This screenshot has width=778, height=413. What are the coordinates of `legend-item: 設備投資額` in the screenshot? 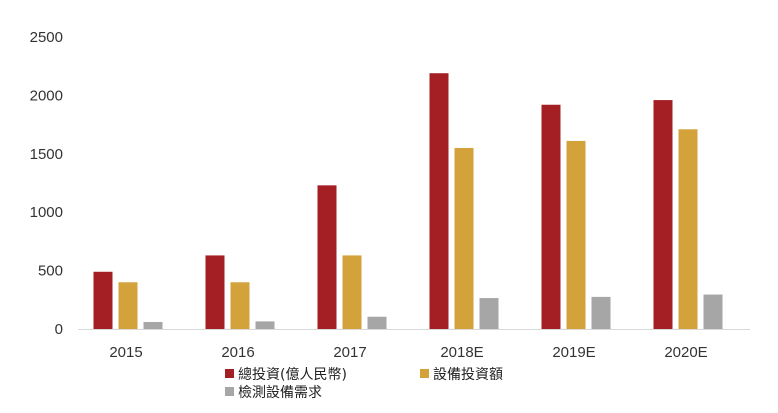 It's located at (461, 375).